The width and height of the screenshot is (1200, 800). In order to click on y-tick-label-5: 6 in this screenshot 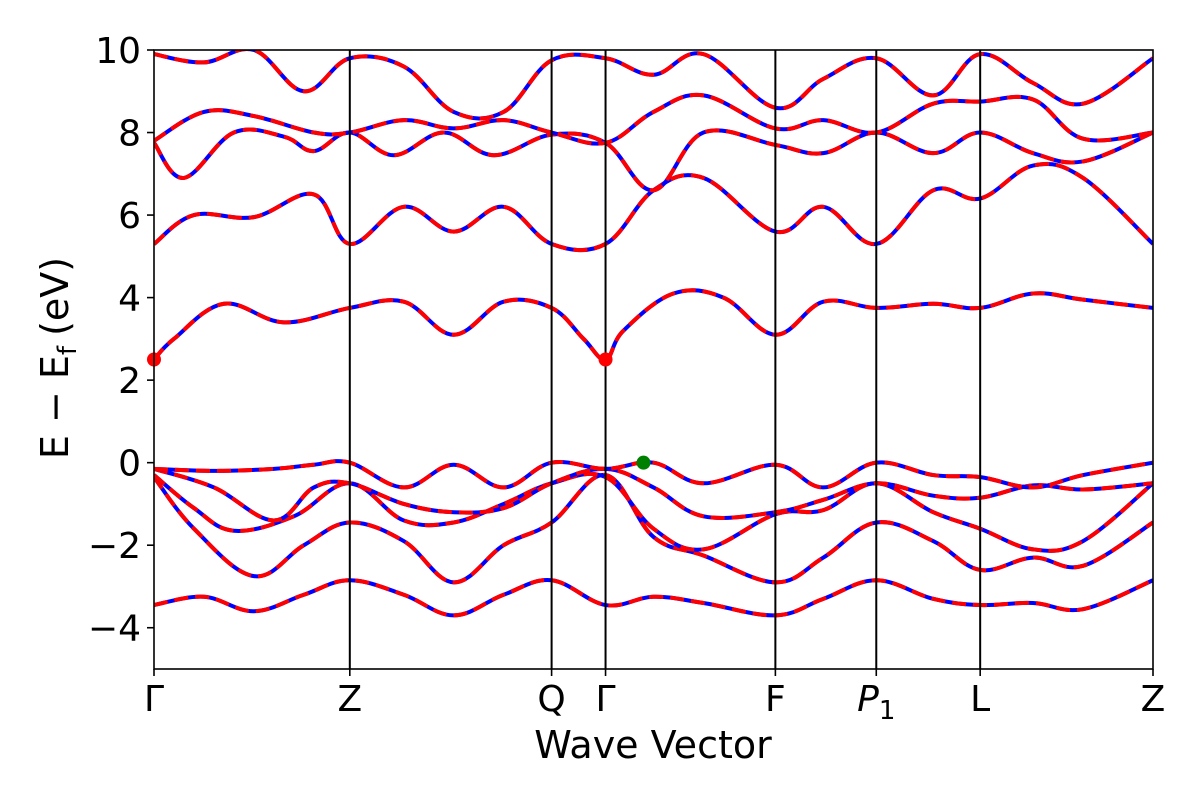, I will do `click(129, 216)`.